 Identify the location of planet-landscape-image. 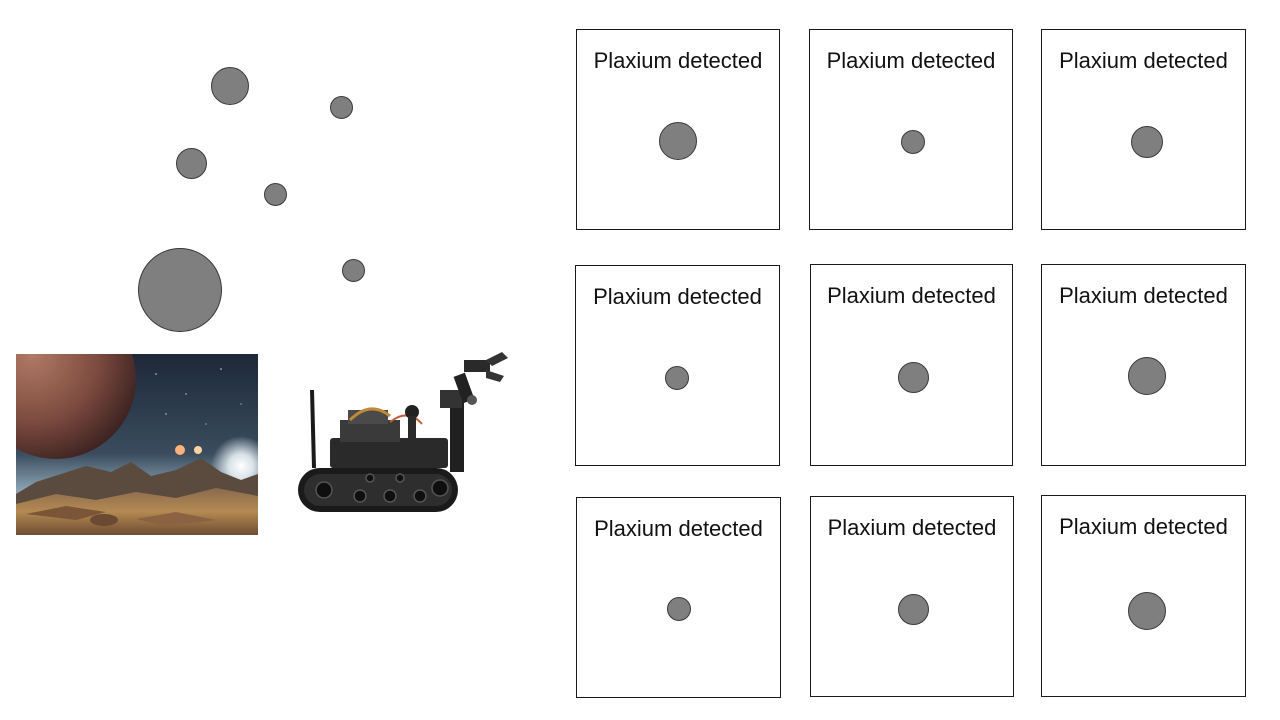
(137, 444).